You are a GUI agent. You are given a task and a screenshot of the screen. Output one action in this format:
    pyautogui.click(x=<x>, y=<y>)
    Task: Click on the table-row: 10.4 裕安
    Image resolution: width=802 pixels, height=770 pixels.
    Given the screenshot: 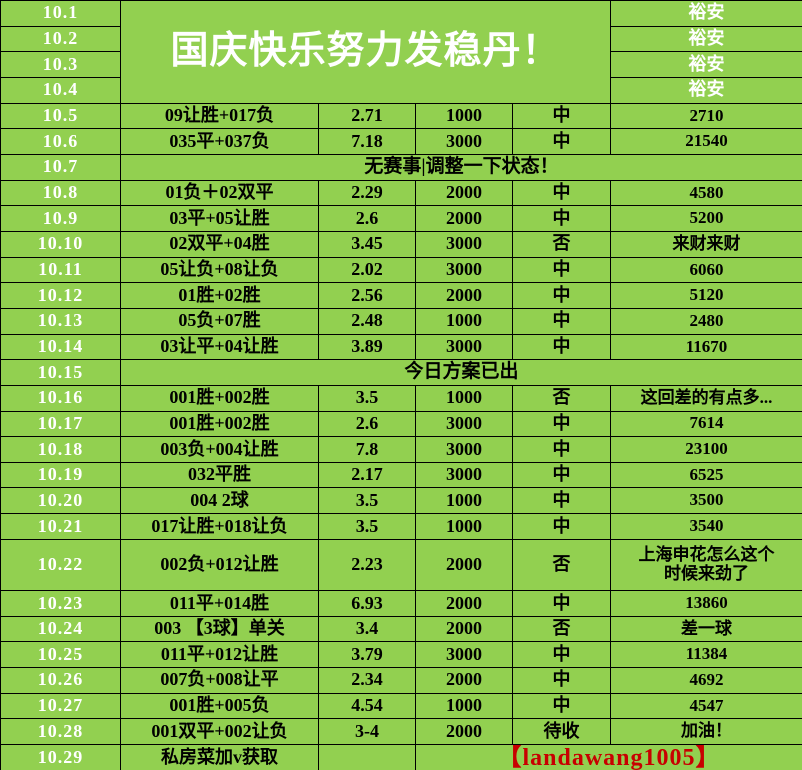 What is the action you would take?
    pyautogui.click(x=401, y=90)
    